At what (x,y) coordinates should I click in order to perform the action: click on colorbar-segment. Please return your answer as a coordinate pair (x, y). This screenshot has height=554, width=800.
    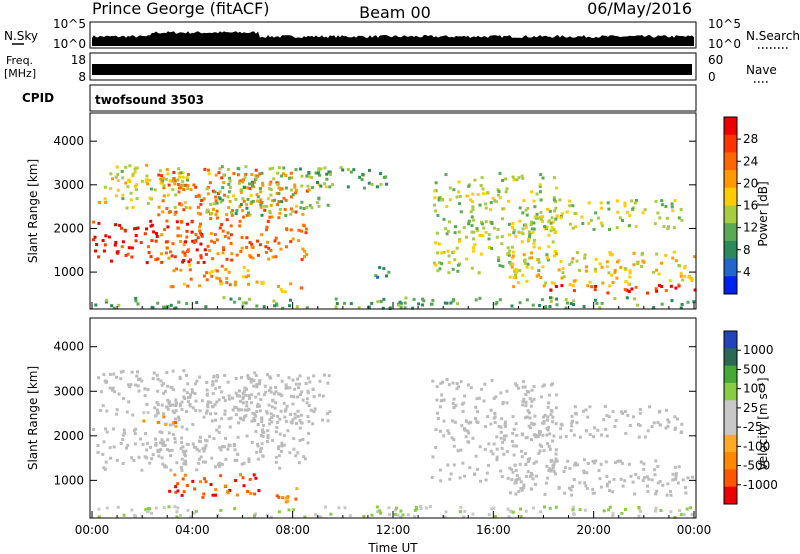
    Looking at the image, I should click on (730, 461).